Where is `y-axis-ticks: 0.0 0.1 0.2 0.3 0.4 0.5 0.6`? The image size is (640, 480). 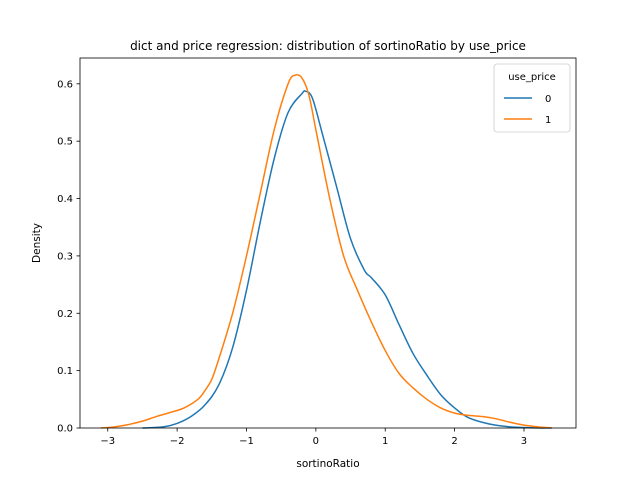 y-axis-ticks: 0.0 0.1 0.2 0.3 0.4 0.5 0.6 is located at coordinates (68, 257).